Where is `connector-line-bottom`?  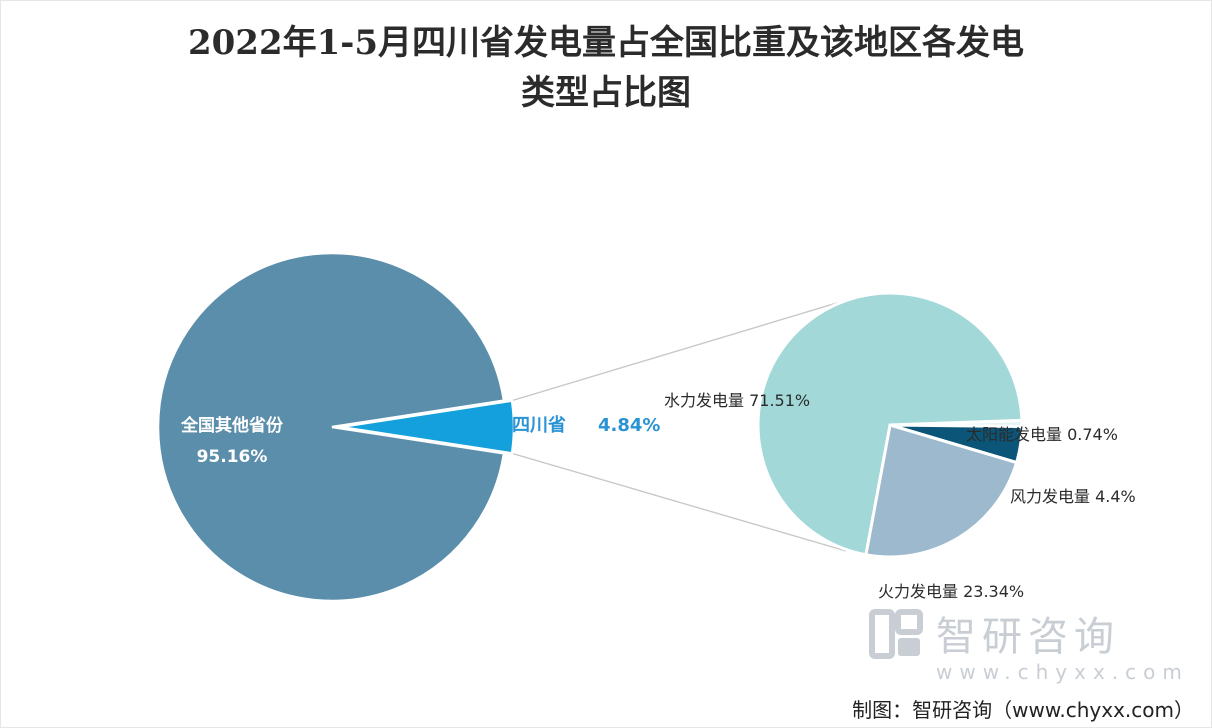
connector-line-bottom is located at coordinates (679, 502).